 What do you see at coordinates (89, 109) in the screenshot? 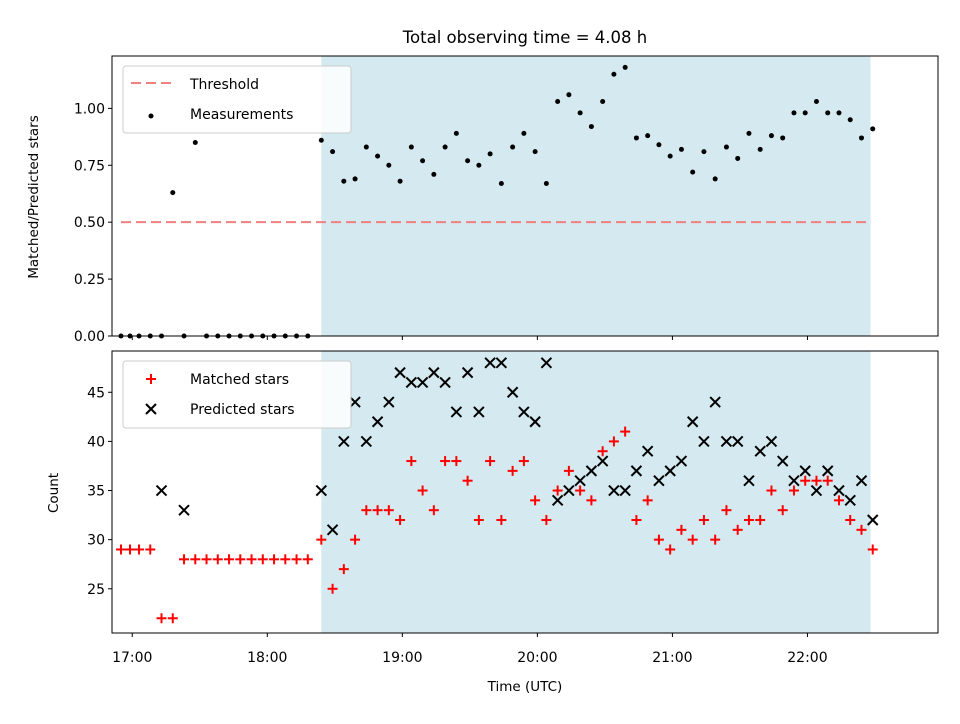
I see `top-ytick-label: 1.00` at bounding box center [89, 109].